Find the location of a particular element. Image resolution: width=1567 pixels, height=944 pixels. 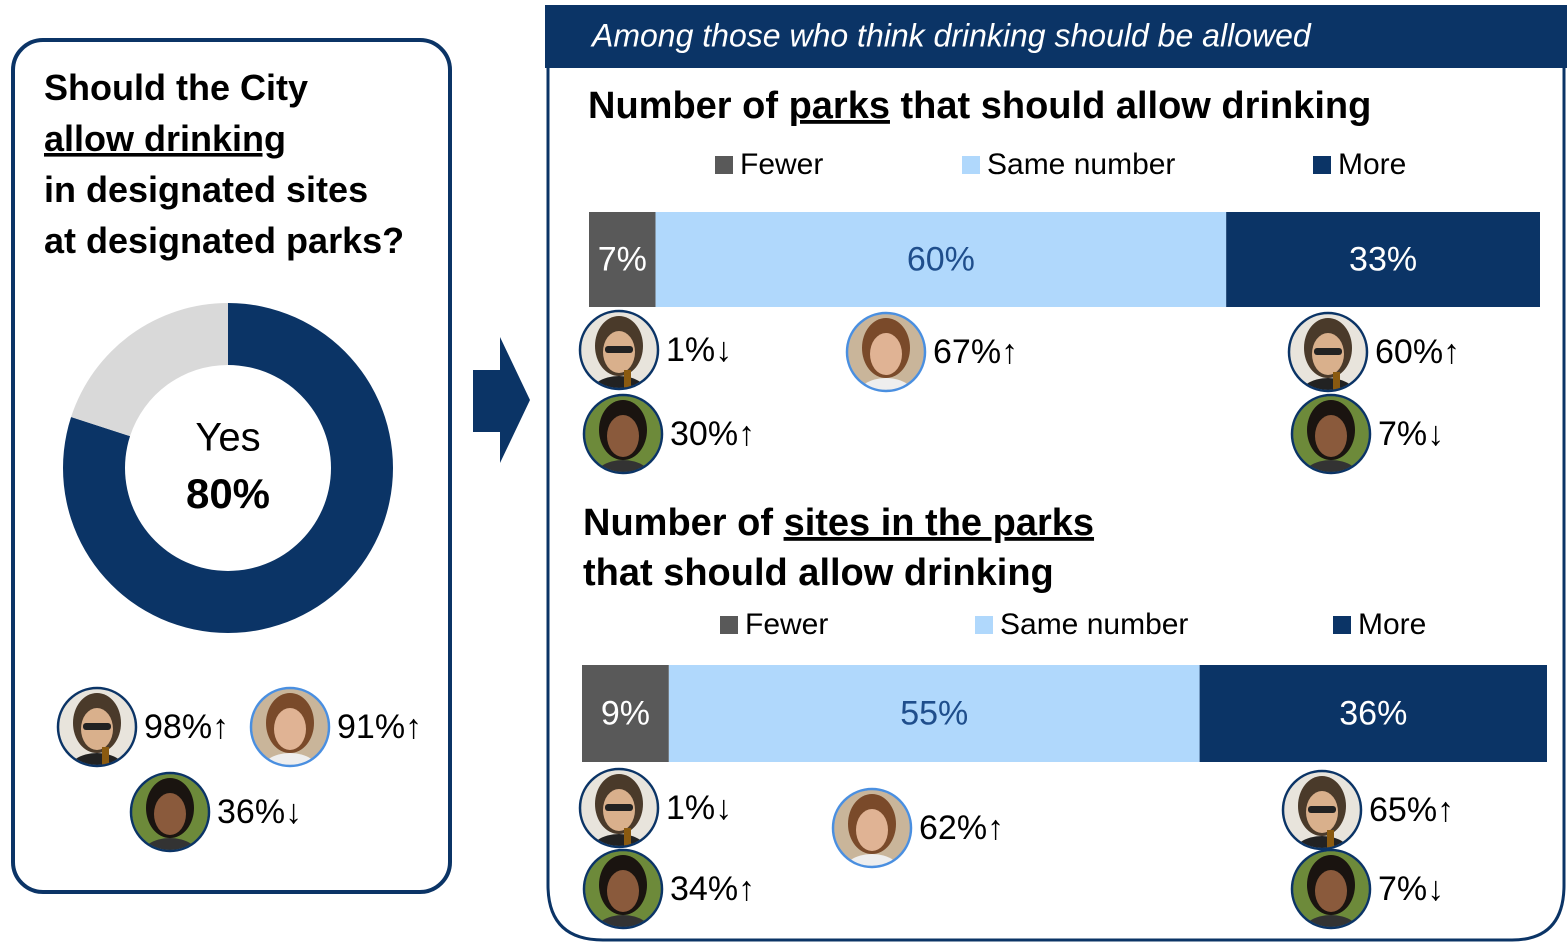

bar-value-label: 33% is located at coordinates (1383, 259).